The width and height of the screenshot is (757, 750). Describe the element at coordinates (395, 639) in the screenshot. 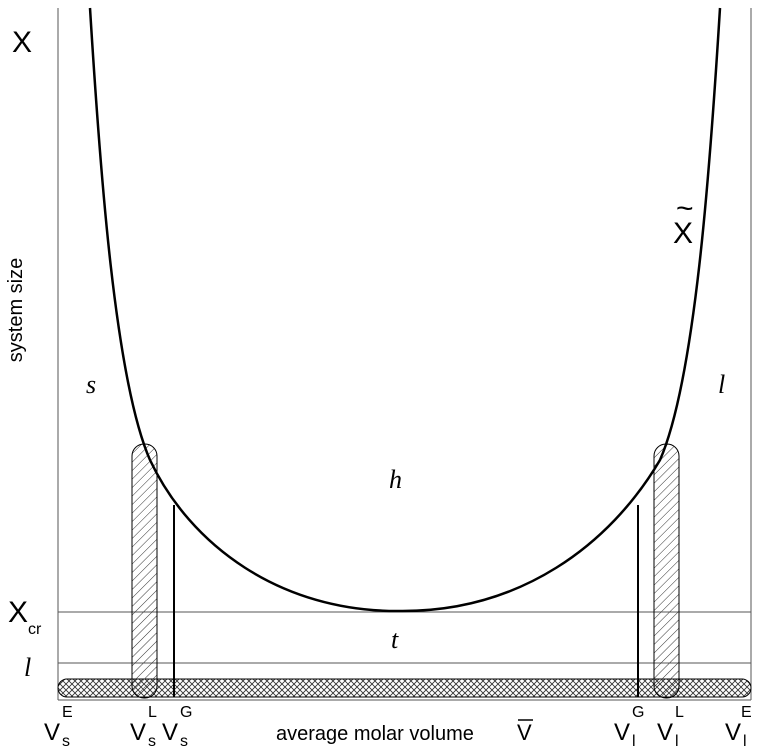

I see `region-transition-label: t` at that location.